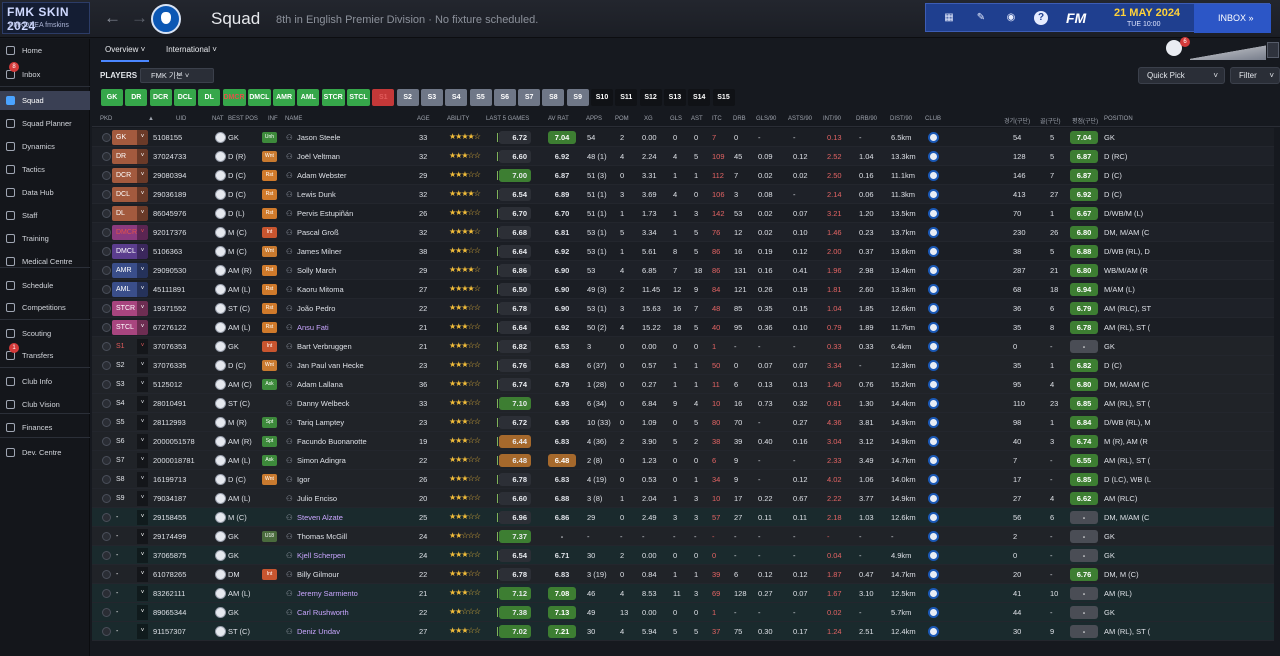  Describe the element at coordinates (529, 97) in the screenshot. I see `position-button-s7: S7` at that location.